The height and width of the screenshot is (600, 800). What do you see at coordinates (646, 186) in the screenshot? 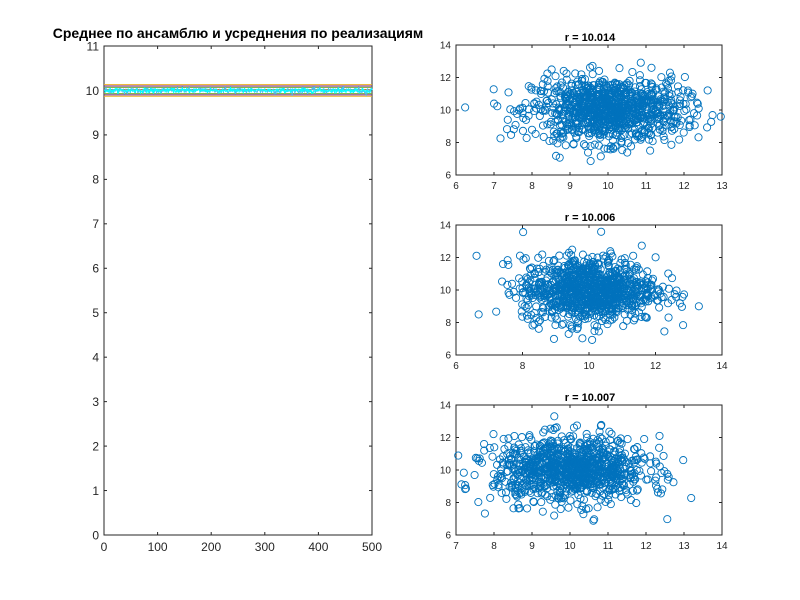
I see `x-tick-label: 11` at bounding box center [646, 186].